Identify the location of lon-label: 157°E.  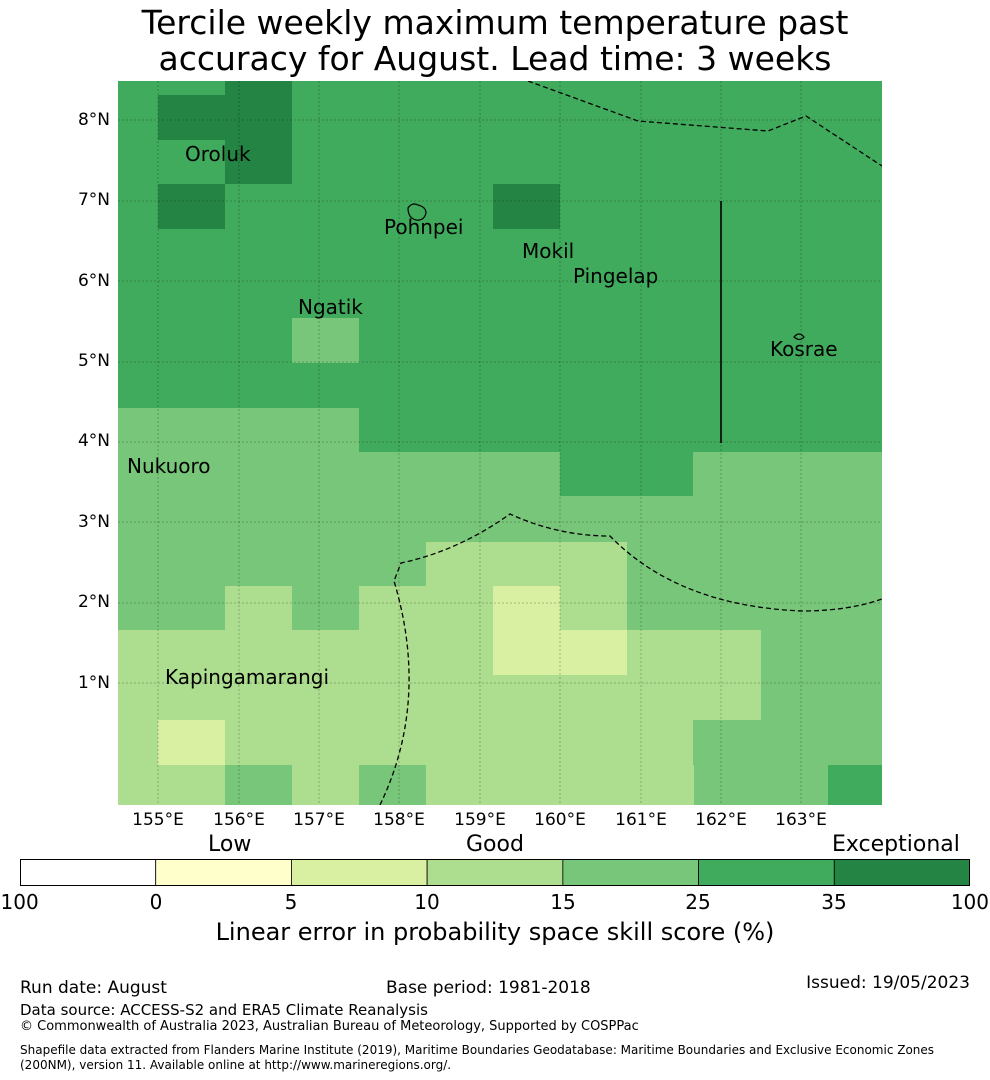
(319, 820).